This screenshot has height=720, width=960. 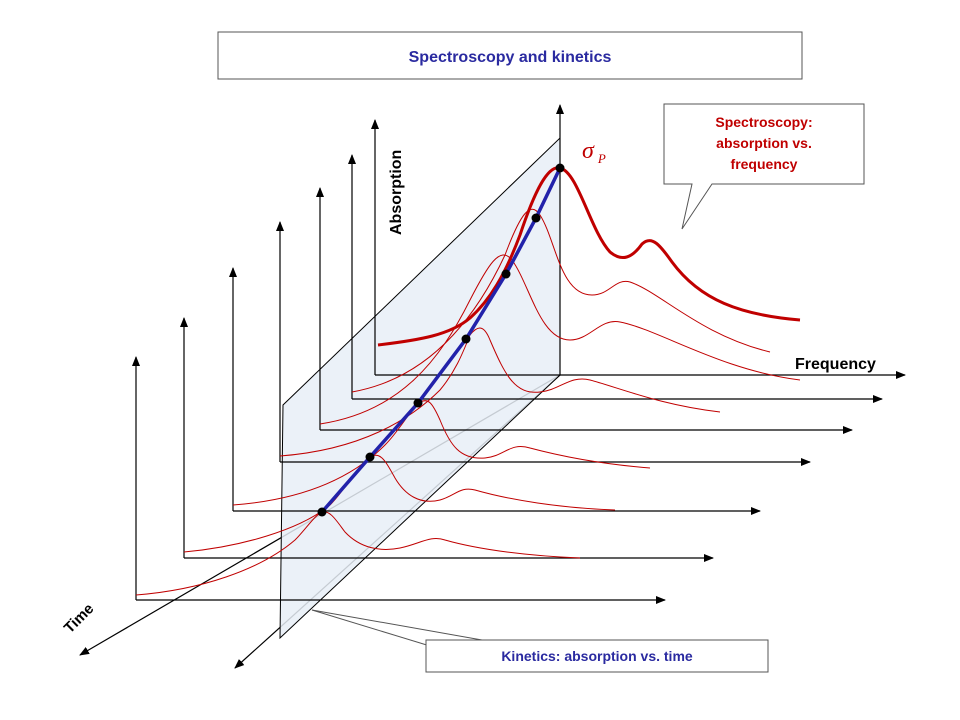 I want to click on kinetics-callout: Kinetics: absorption vs. time, so click(x=540, y=641).